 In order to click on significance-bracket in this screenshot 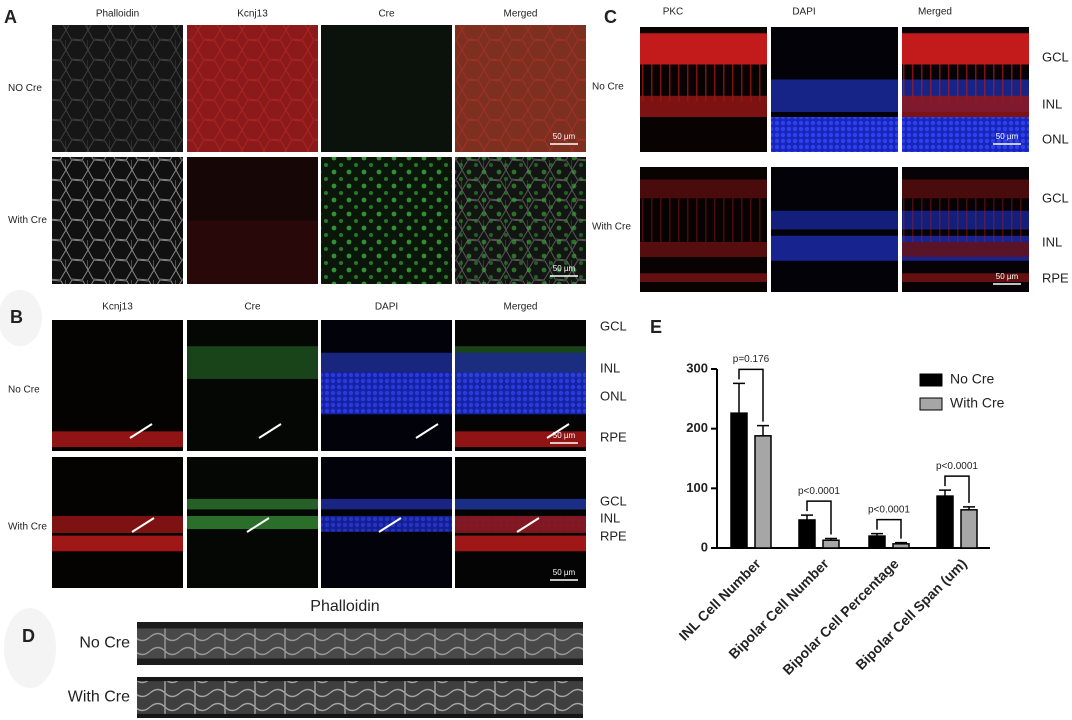, I will do `click(957, 489)`.